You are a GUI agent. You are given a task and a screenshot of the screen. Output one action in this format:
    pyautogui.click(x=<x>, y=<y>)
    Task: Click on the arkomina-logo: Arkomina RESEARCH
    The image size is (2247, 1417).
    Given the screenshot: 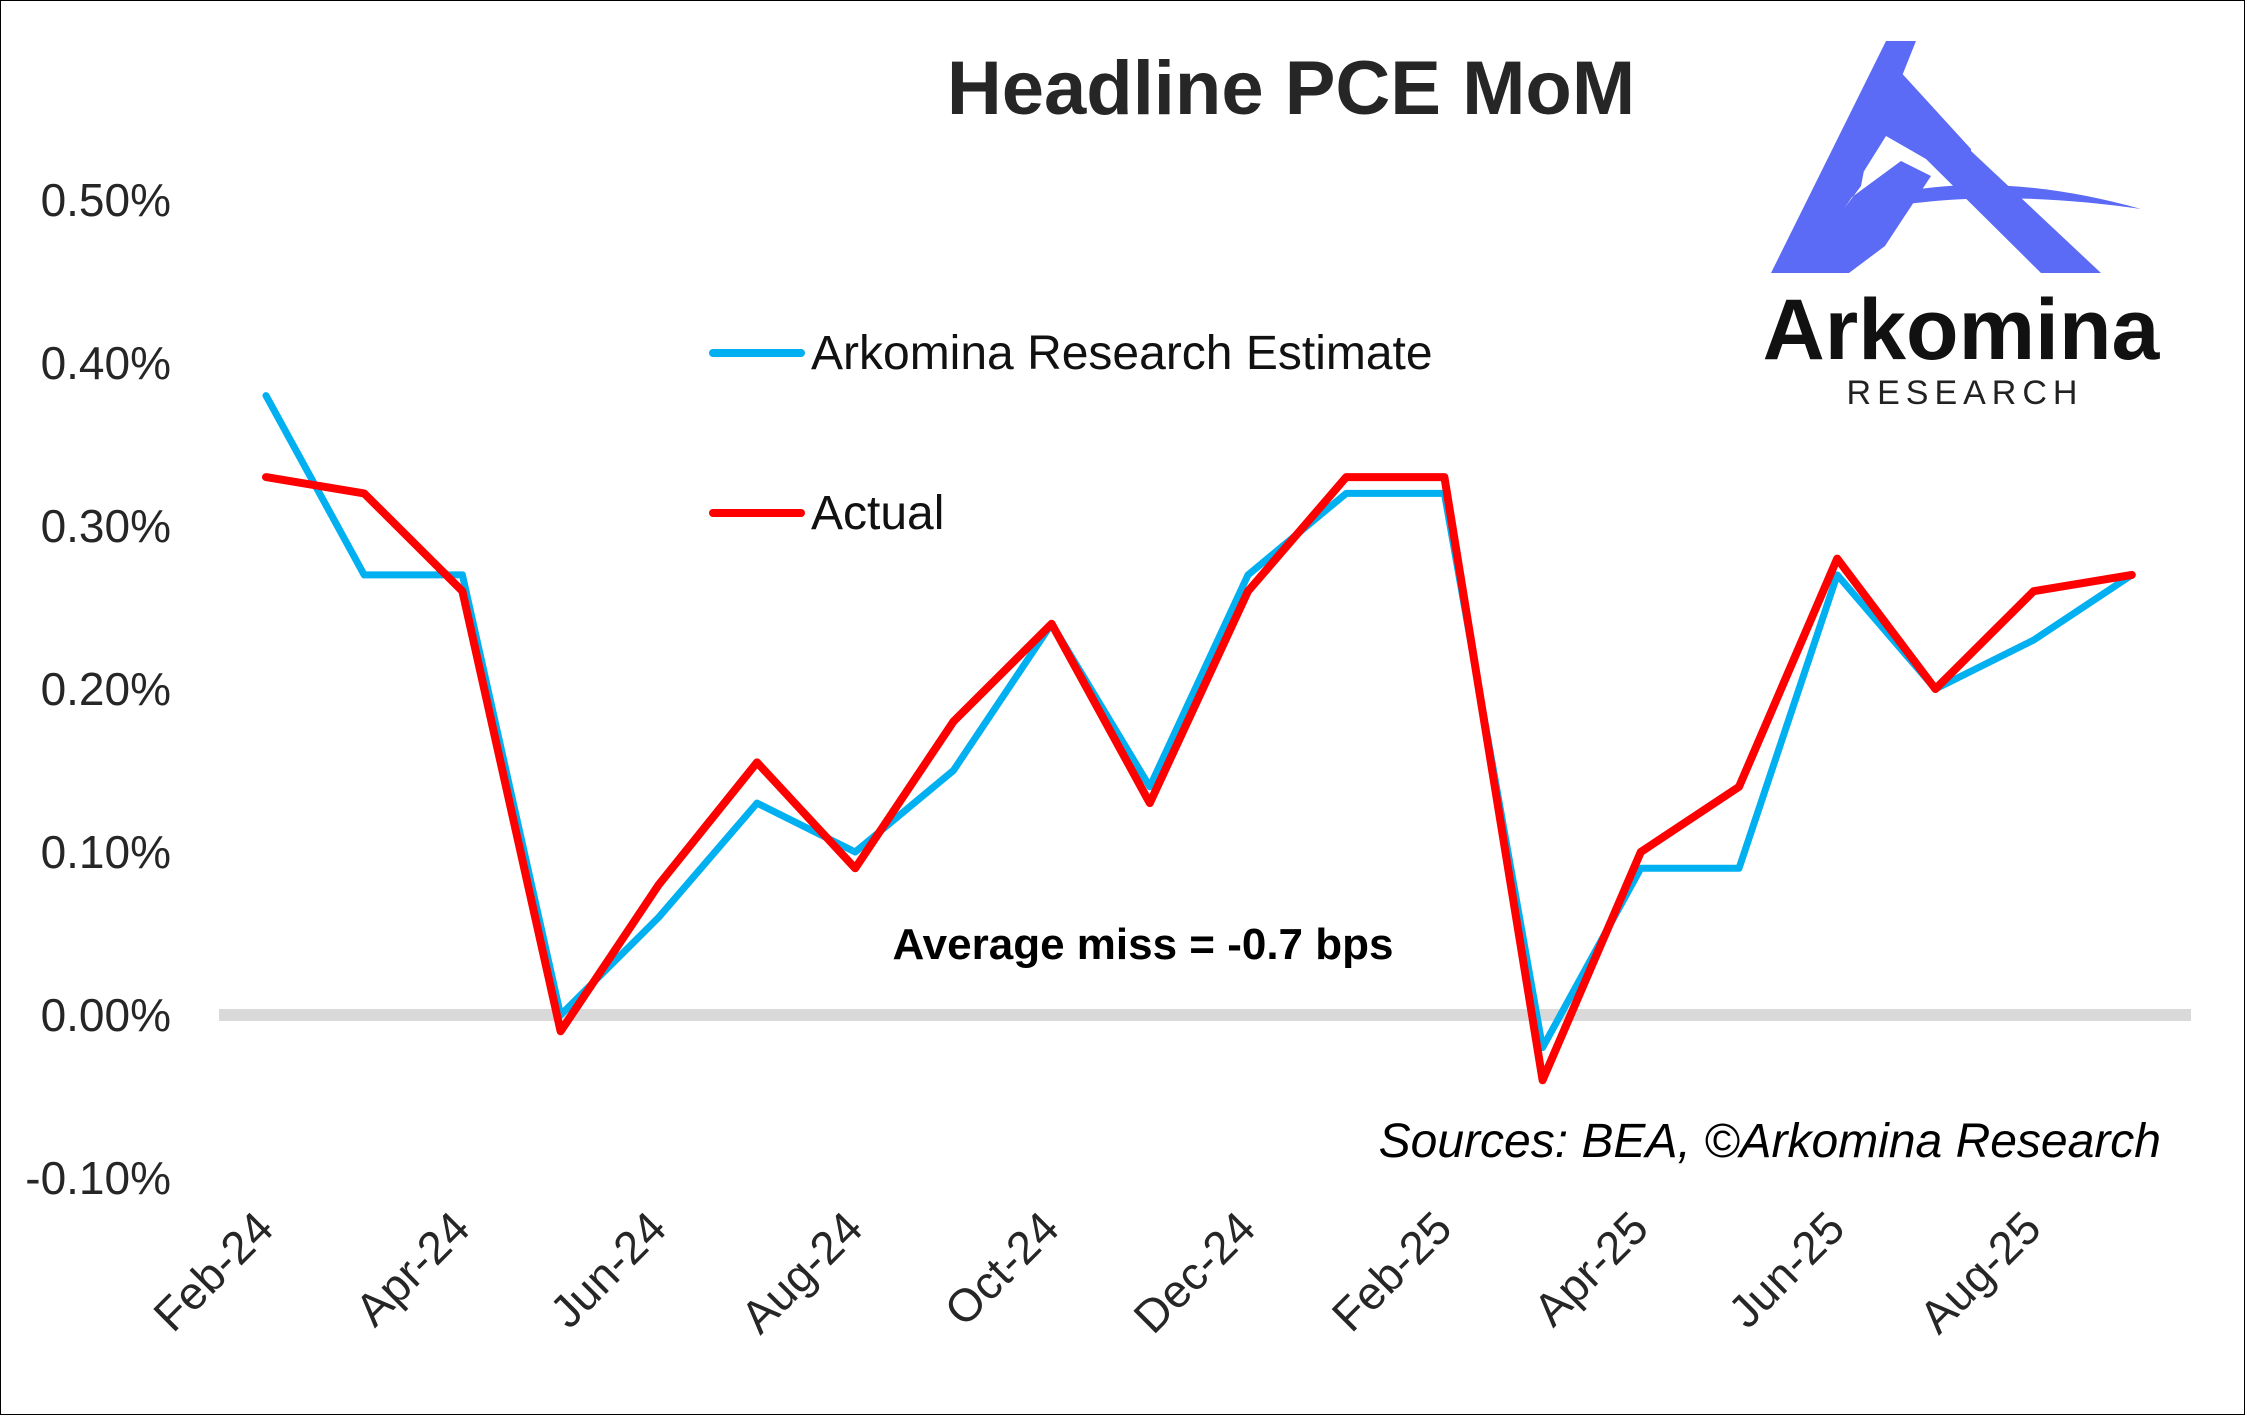 What is the action you would take?
    pyautogui.click(x=1962, y=226)
    